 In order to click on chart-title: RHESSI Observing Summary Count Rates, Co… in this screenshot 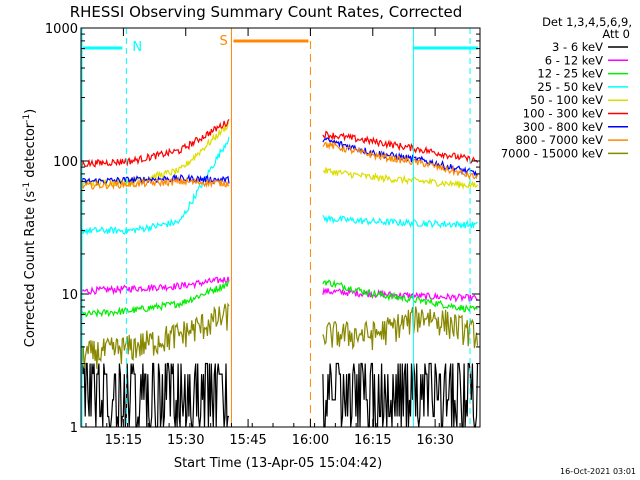, I will do `click(266, 12)`.